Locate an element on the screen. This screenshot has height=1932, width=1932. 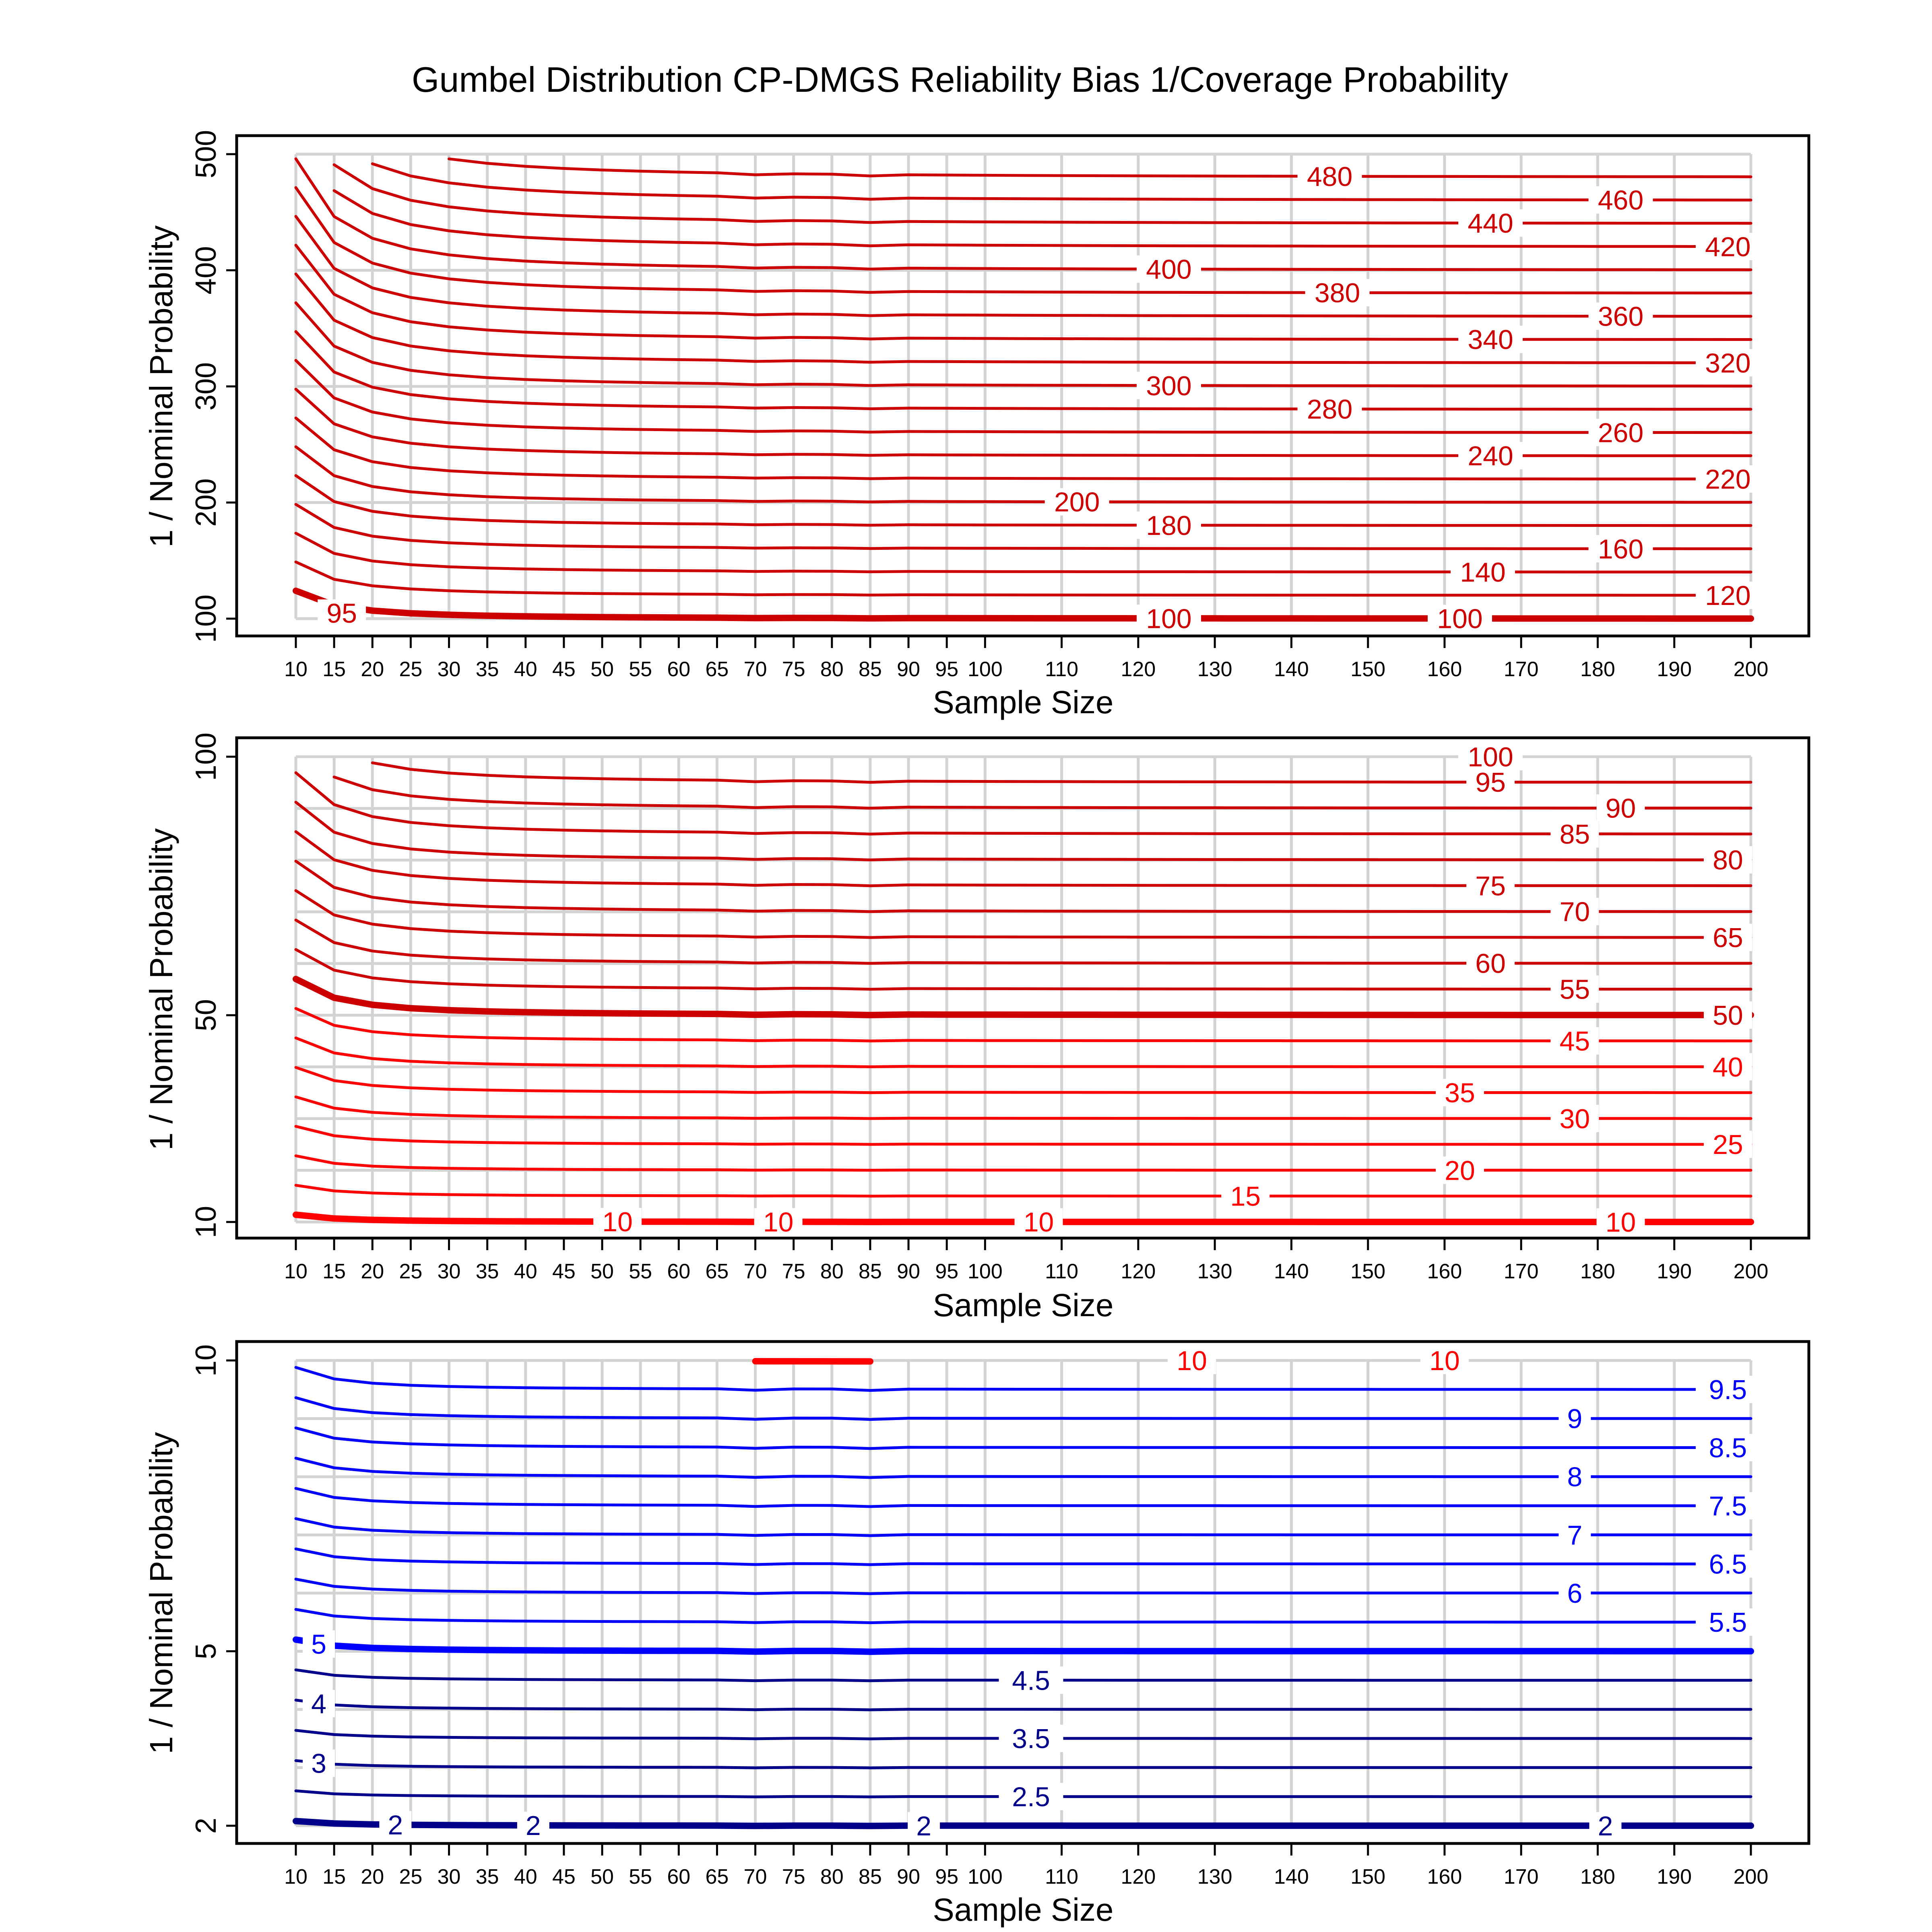
x-tick-label: 30 is located at coordinates (449, 669).